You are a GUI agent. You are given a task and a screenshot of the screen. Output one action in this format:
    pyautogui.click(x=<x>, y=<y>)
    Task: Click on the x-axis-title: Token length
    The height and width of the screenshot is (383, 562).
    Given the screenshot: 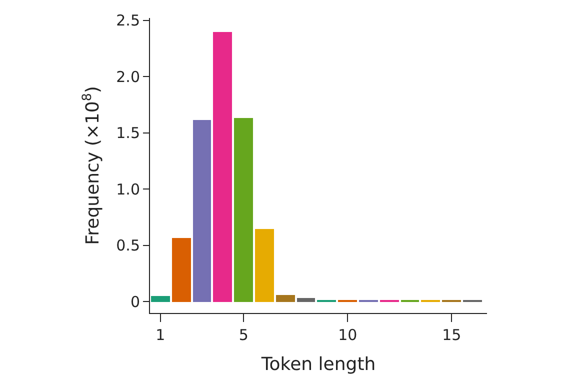 What is the action you would take?
    pyautogui.click(x=318, y=365)
    